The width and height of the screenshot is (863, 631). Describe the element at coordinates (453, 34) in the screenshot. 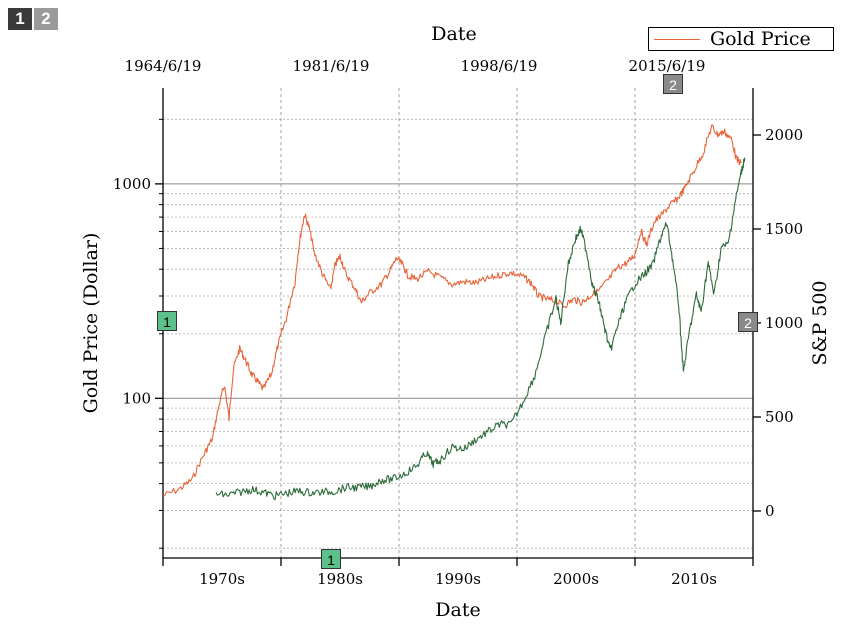

I see `x-axis-title-top: Date` at that location.